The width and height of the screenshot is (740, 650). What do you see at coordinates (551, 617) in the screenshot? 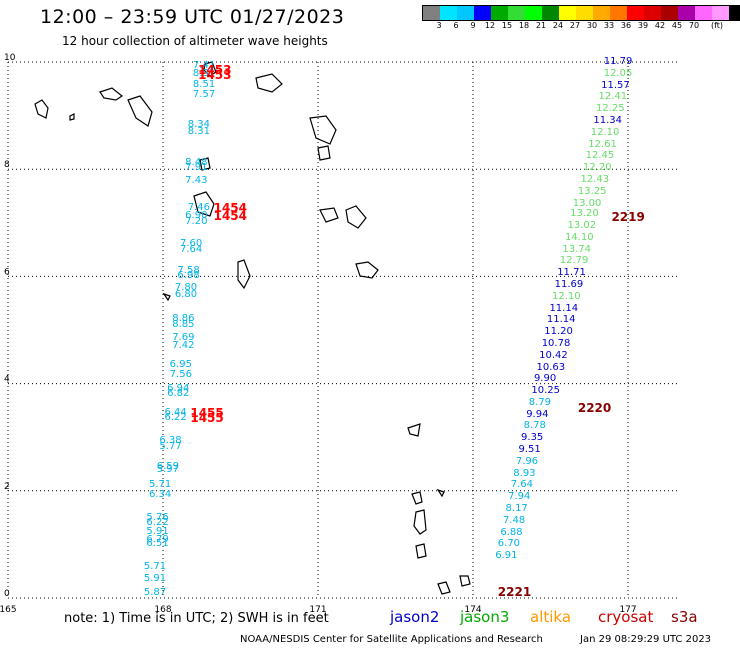
I see `satellite-legend-altika: altika` at bounding box center [551, 617].